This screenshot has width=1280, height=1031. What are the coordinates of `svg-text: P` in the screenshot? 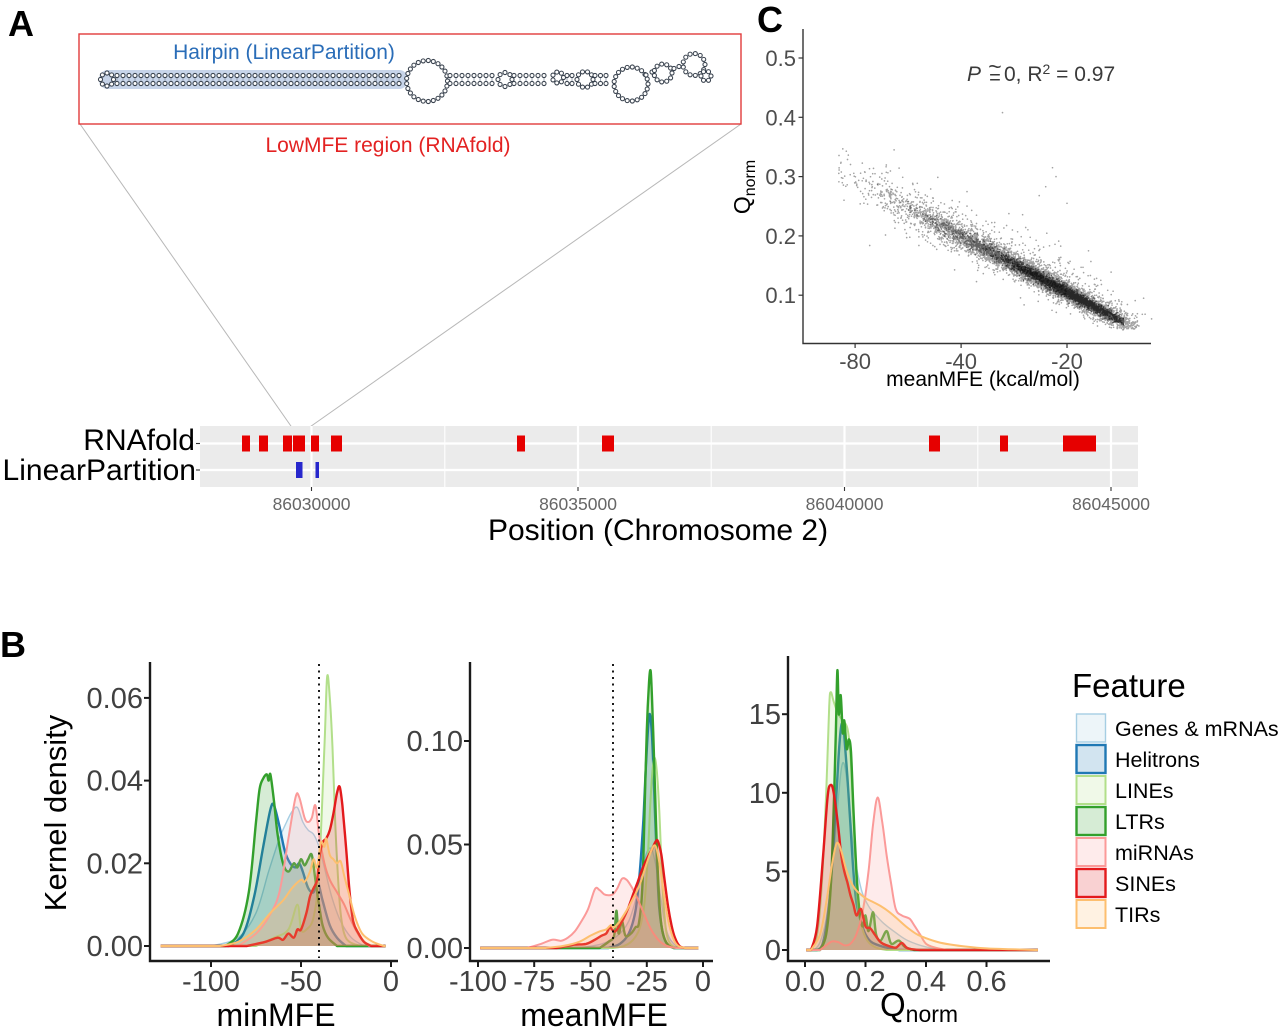 It's located at (974, 74).